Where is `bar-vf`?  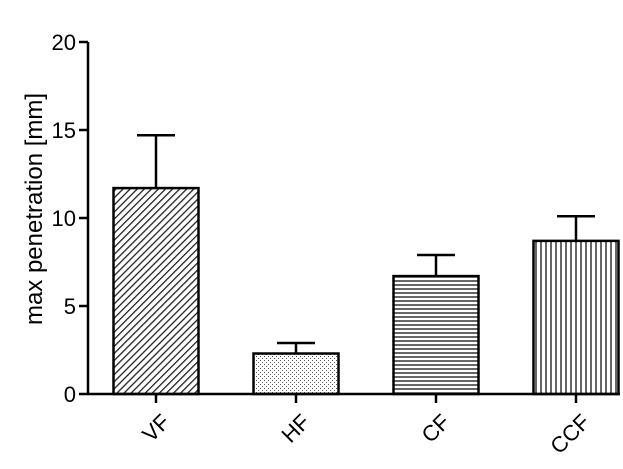 bar-vf is located at coordinates (156, 291).